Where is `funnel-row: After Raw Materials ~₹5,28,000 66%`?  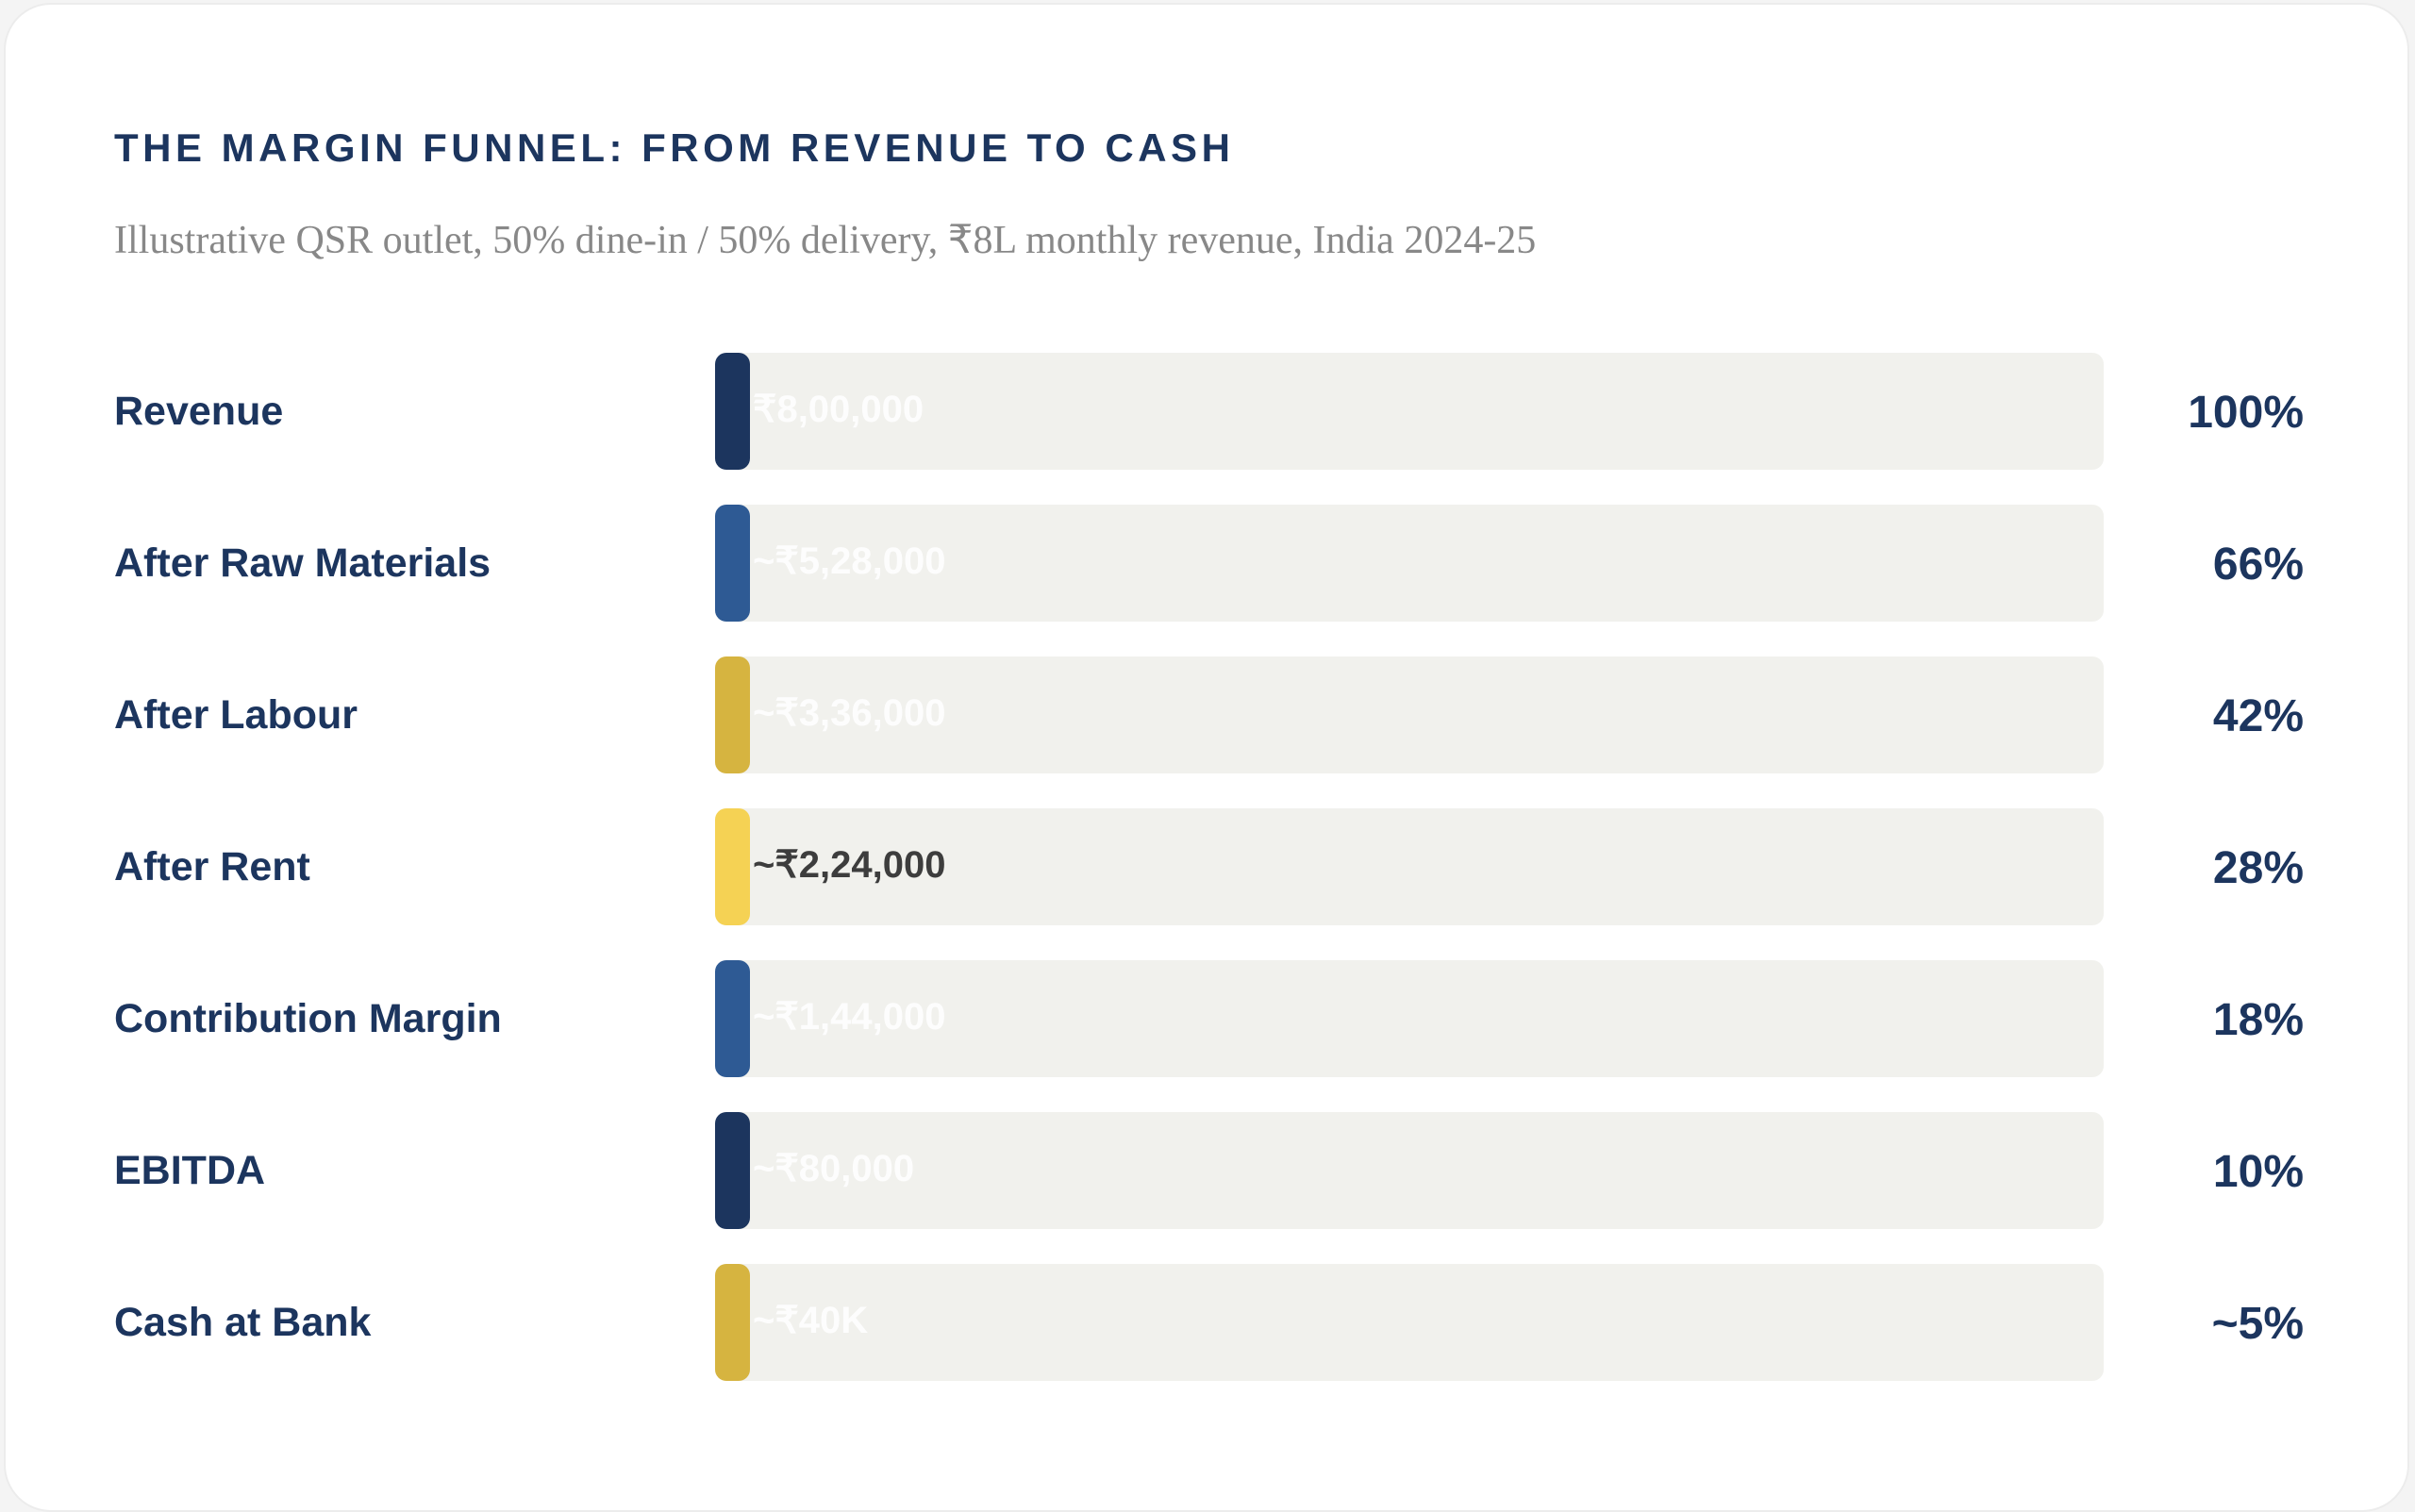
funnel-row: After Raw Materials ~₹5,28,000 66% is located at coordinates (1209, 563).